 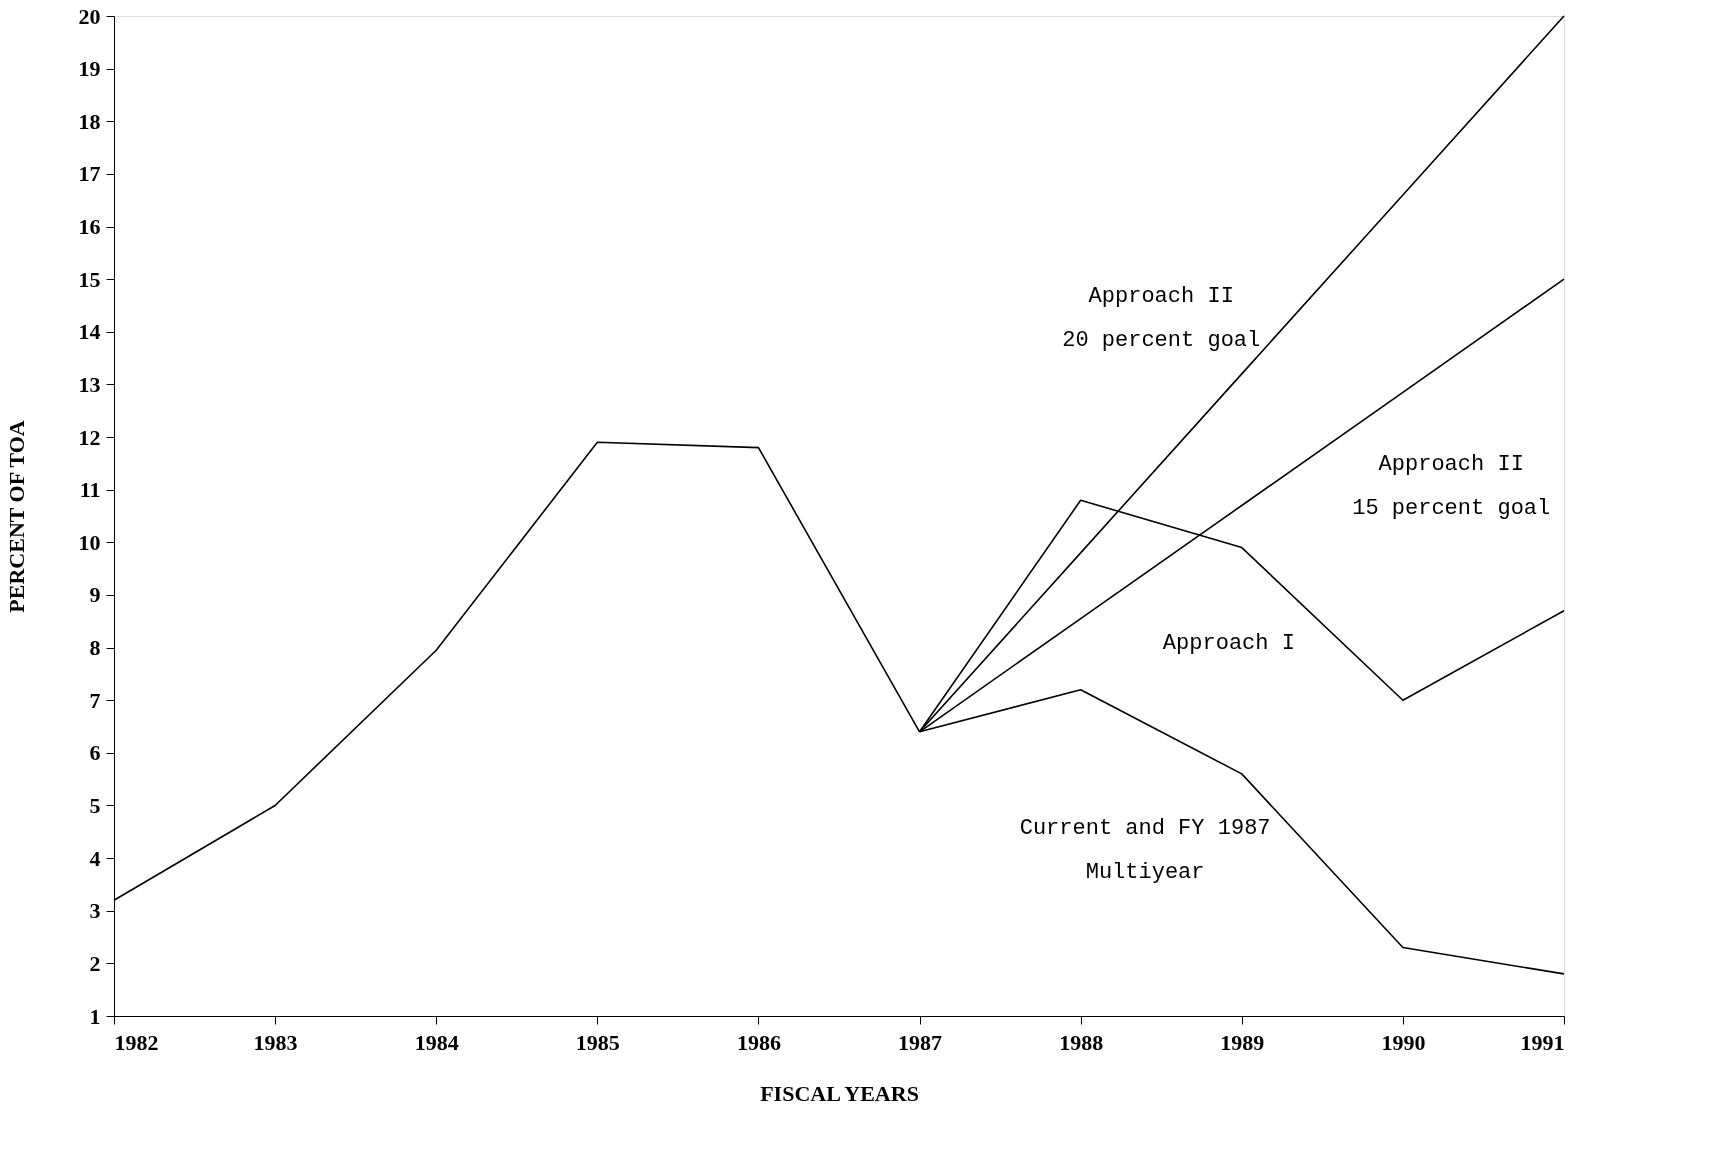 I want to click on x-tick-label: 1983, so click(x=275, y=1042).